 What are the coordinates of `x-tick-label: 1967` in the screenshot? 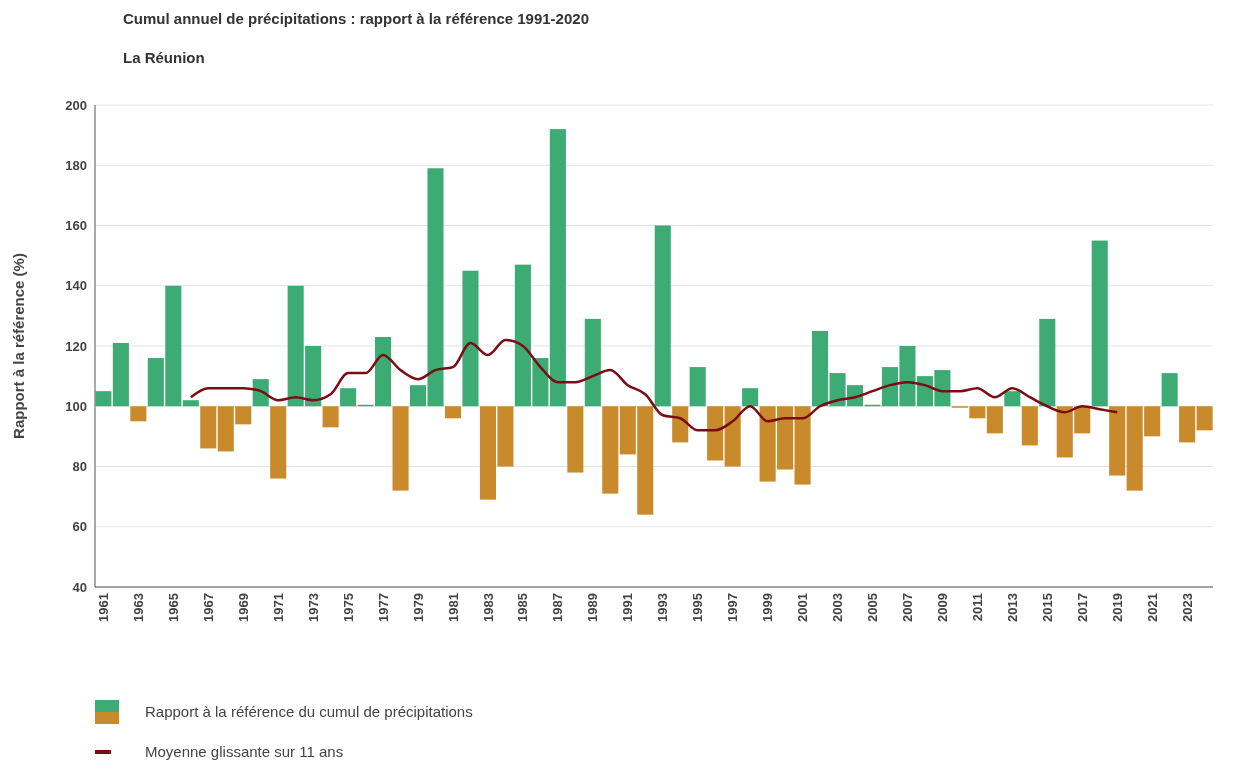 It's located at (208, 607).